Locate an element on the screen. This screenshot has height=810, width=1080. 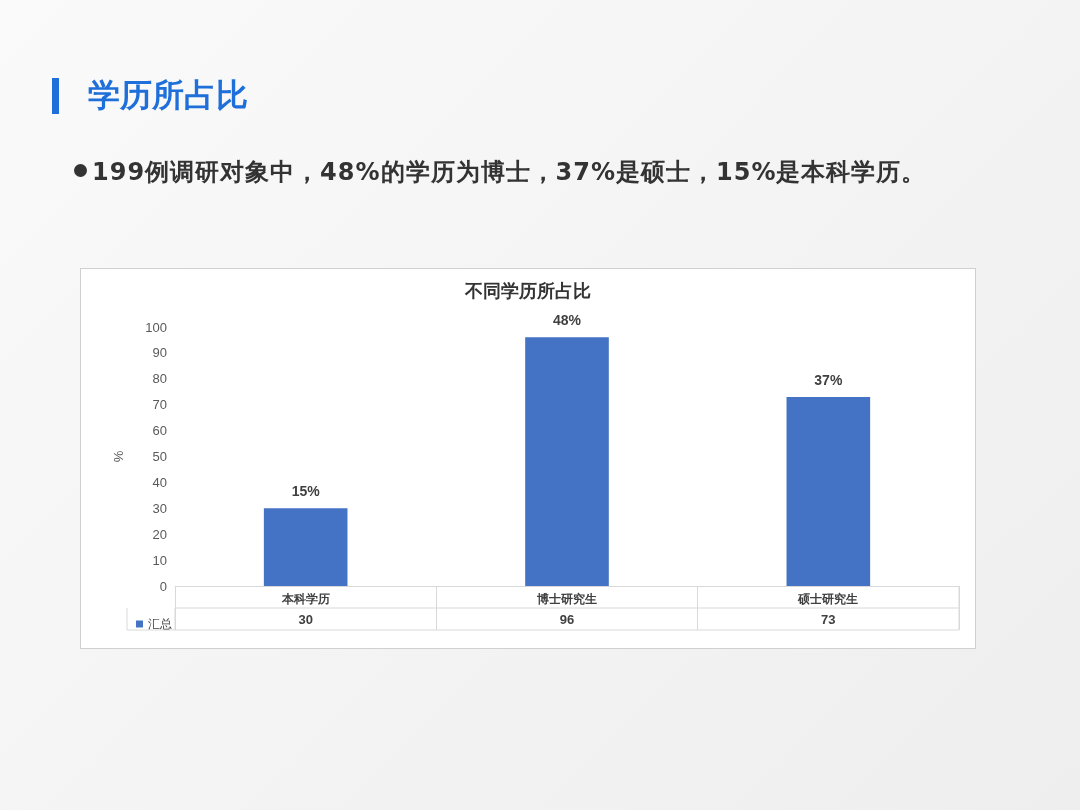
y-tick-label: 50 is located at coordinates (159, 456).